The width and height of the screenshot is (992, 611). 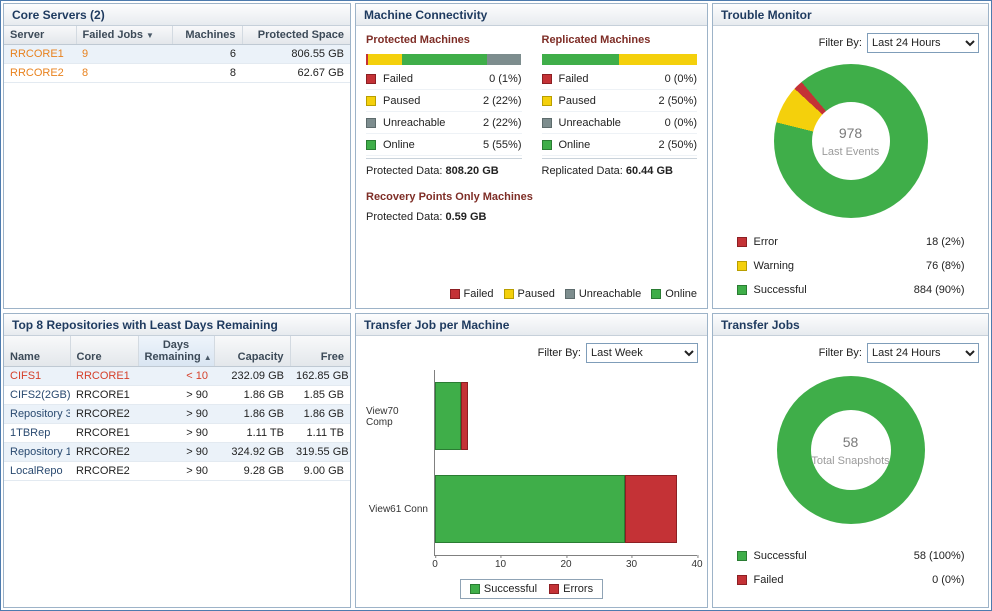 I want to click on transfer-job-chart-body: View70 Comp View61 Conn, so click(x=531, y=486).